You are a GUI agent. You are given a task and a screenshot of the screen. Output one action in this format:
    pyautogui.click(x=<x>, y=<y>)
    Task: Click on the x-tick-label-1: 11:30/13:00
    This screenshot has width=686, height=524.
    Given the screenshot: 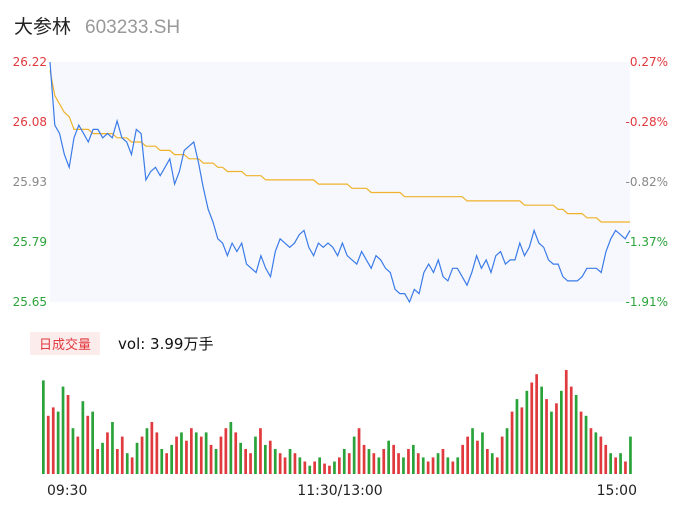 What is the action you would take?
    pyautogui.click(x=339, y=491)
    